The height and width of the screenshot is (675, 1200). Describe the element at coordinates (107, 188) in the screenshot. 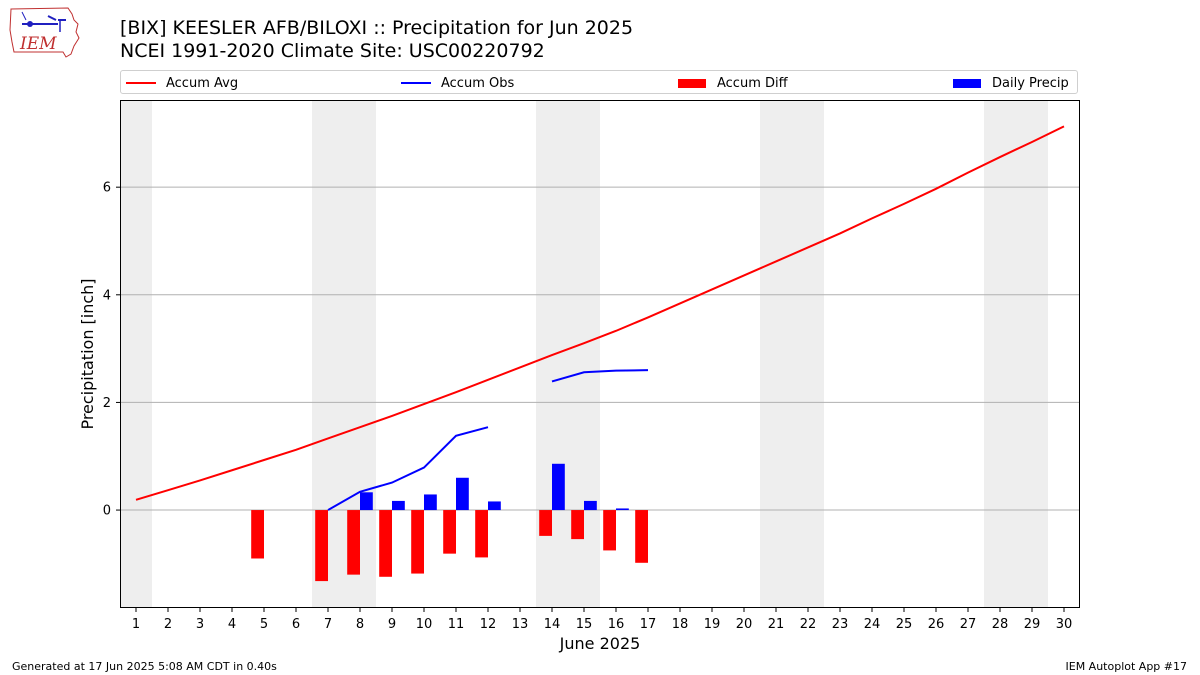

I see `y-tick-label: 6` at that location.